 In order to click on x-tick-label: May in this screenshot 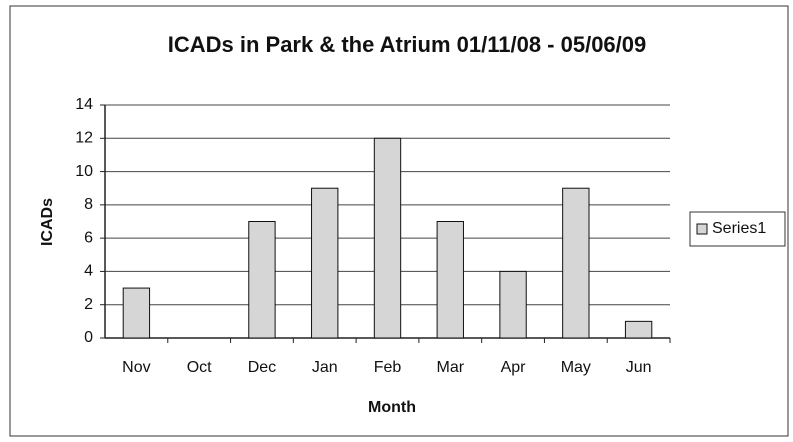, I will do `click(576, 367)`.